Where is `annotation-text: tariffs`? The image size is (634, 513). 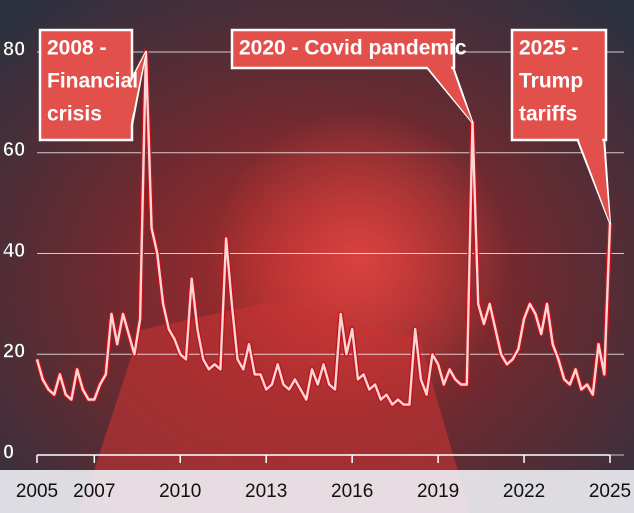 annotation-text: tariffs is located at coordinates (548, 114).